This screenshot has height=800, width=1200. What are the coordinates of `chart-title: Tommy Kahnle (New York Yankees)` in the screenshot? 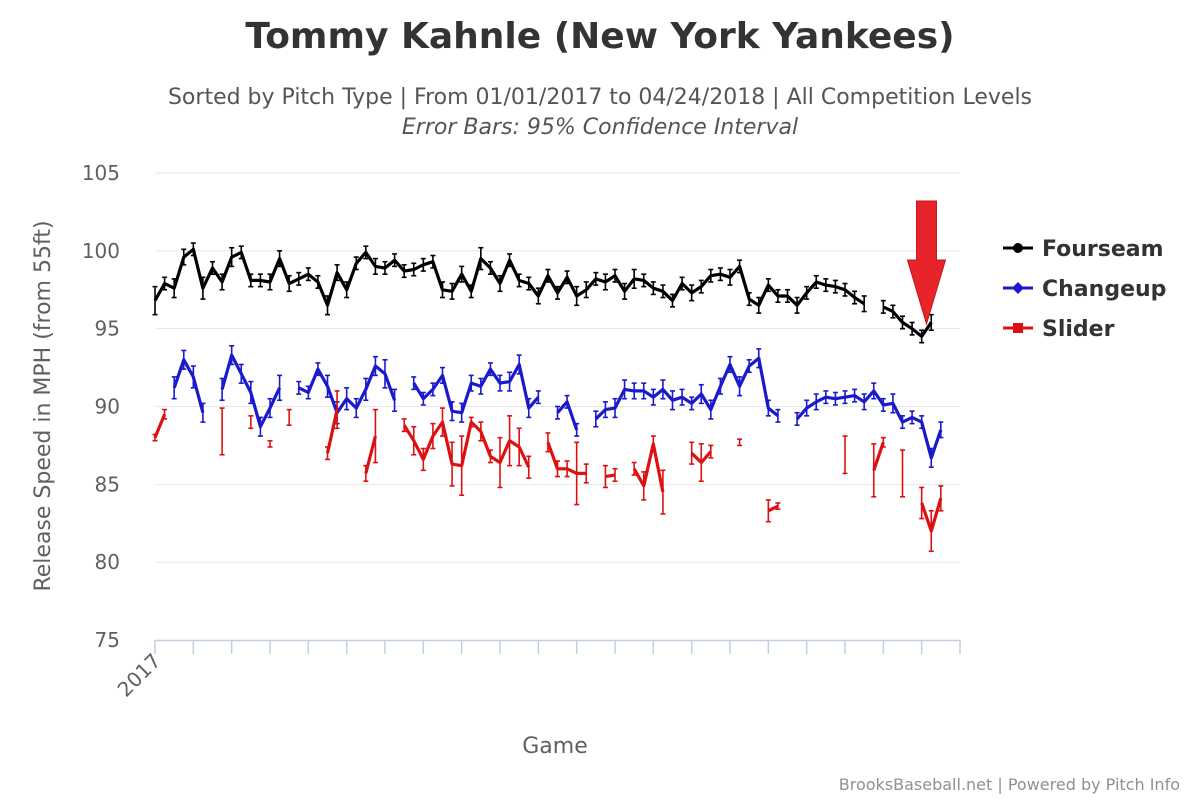 It's located at (599, 36).